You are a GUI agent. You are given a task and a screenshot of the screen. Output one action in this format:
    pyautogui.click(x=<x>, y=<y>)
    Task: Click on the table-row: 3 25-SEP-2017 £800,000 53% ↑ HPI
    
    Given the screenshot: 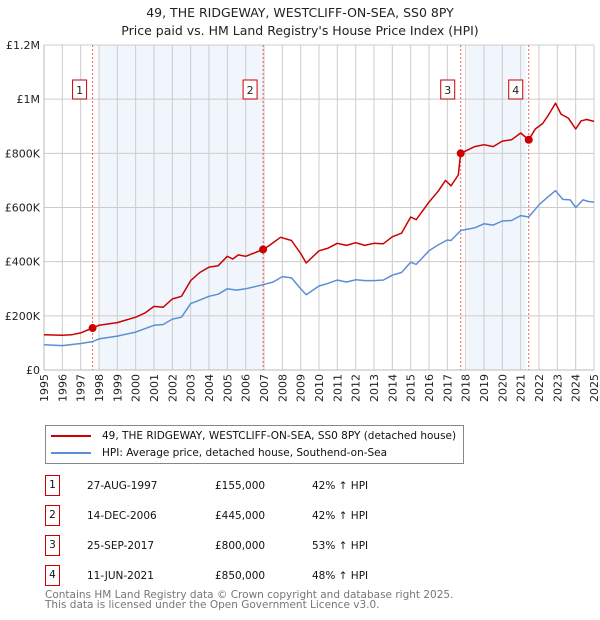 What is the action you would take?
    pyautogui.click(x=255, y=547)
    